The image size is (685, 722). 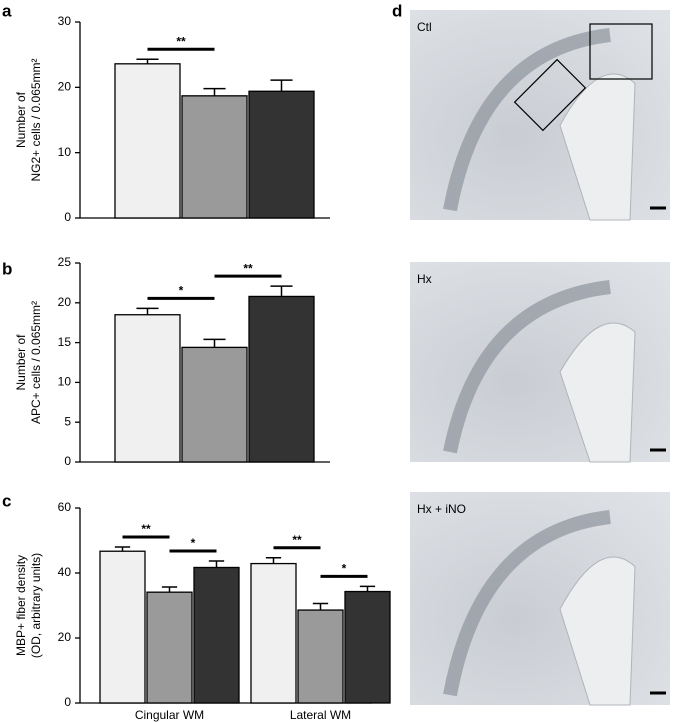 I want to click on y-axis-label: MBP+ fiber density, so click(x=21, y=605).